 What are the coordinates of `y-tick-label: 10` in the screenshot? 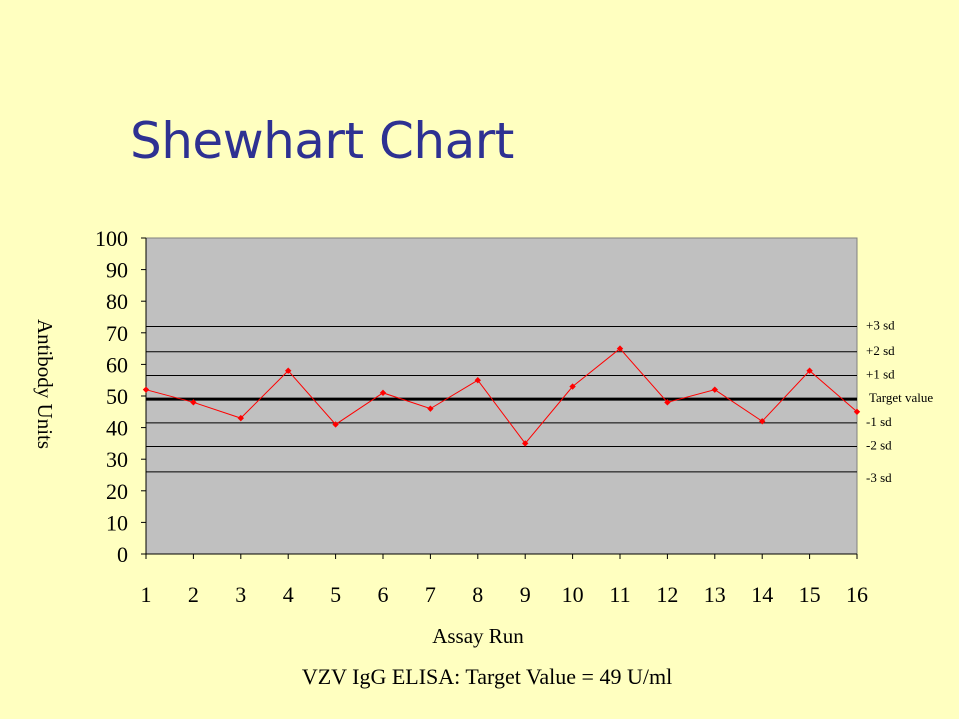 It's located at (117, 522).